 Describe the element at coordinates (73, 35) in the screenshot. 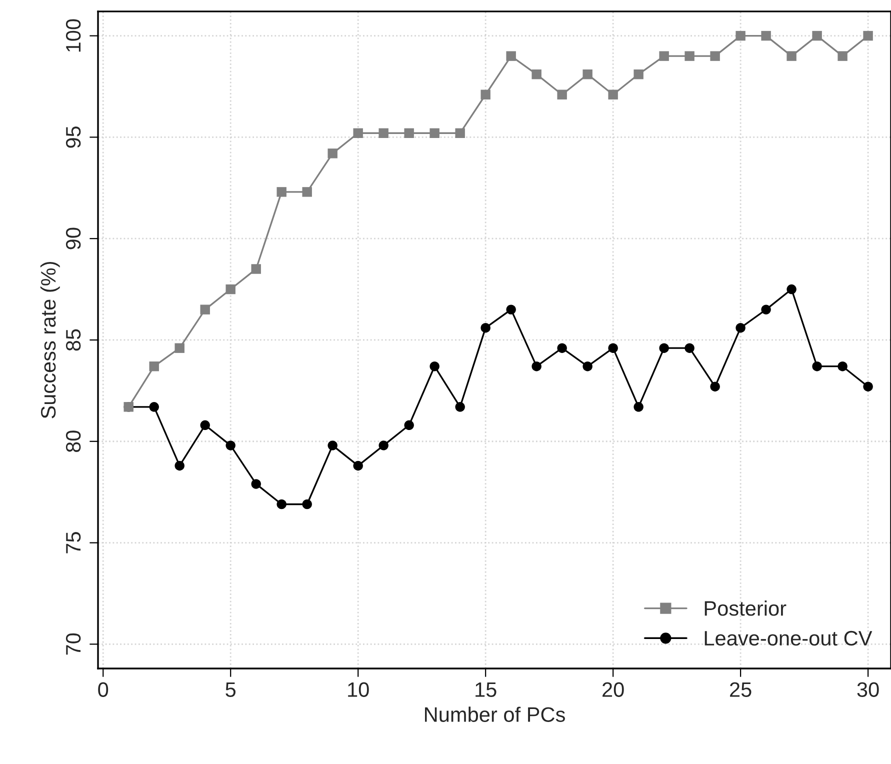

I see `y-tick-label: 100` at that location.